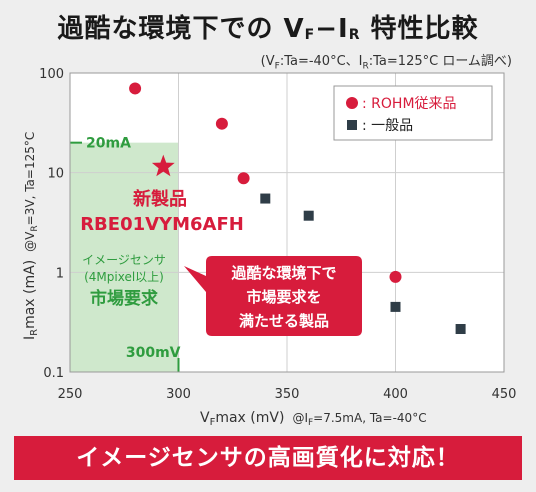 The image size is (536, 492). What do you see at coordinates (51, 74) in the screenshot?
I see `y-tick-label: 100` at bounding box center [51, 74].